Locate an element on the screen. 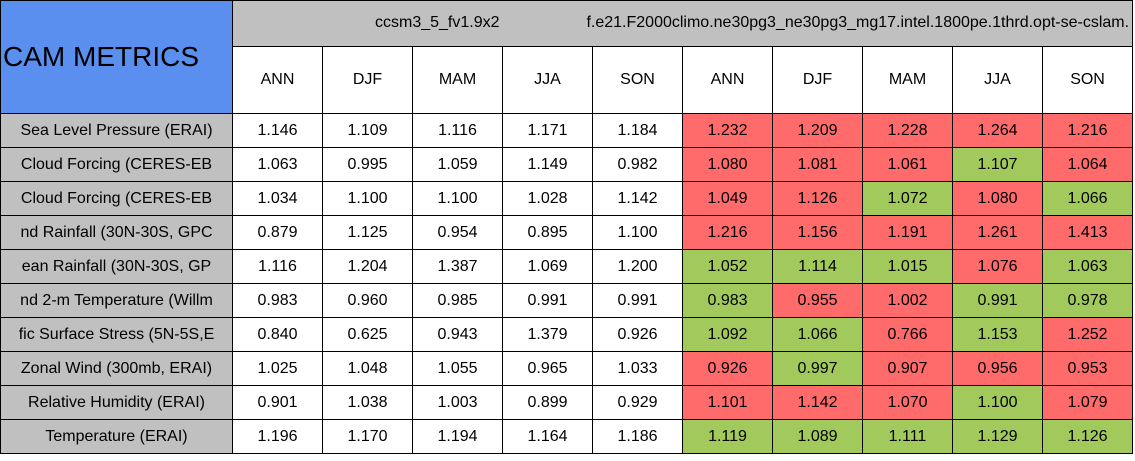 The width and height of the screenshot is (1135, 461). metric-value: 0.929 is located at coordinates (637, 402).